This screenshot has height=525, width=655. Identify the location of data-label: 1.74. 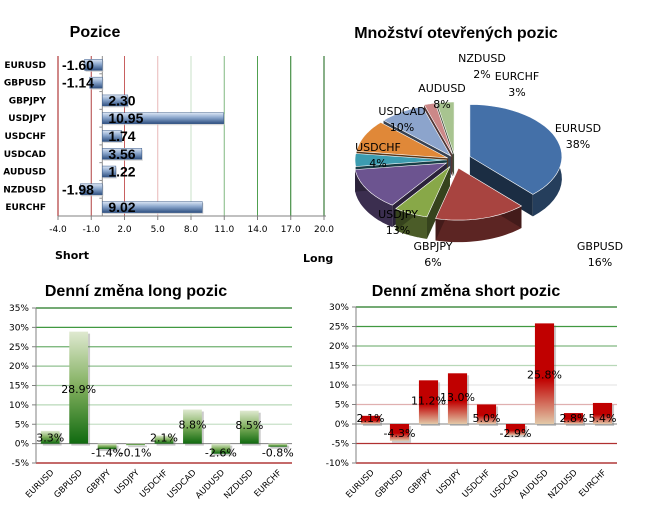
(121, 136).